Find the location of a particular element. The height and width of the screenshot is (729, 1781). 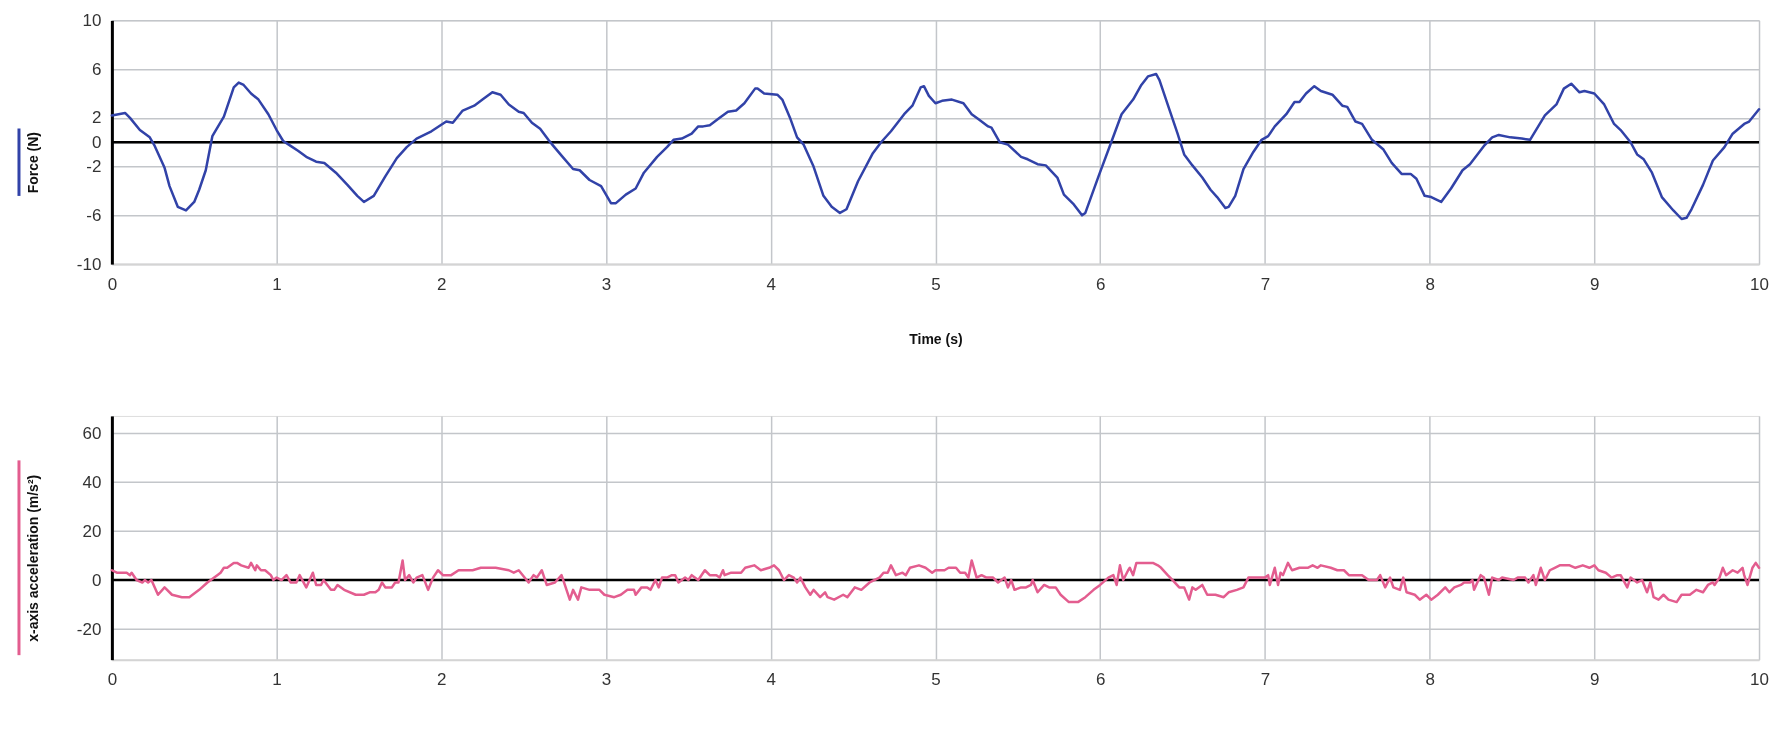

y-tick-label: -6 is located at coordinates (94, 215).